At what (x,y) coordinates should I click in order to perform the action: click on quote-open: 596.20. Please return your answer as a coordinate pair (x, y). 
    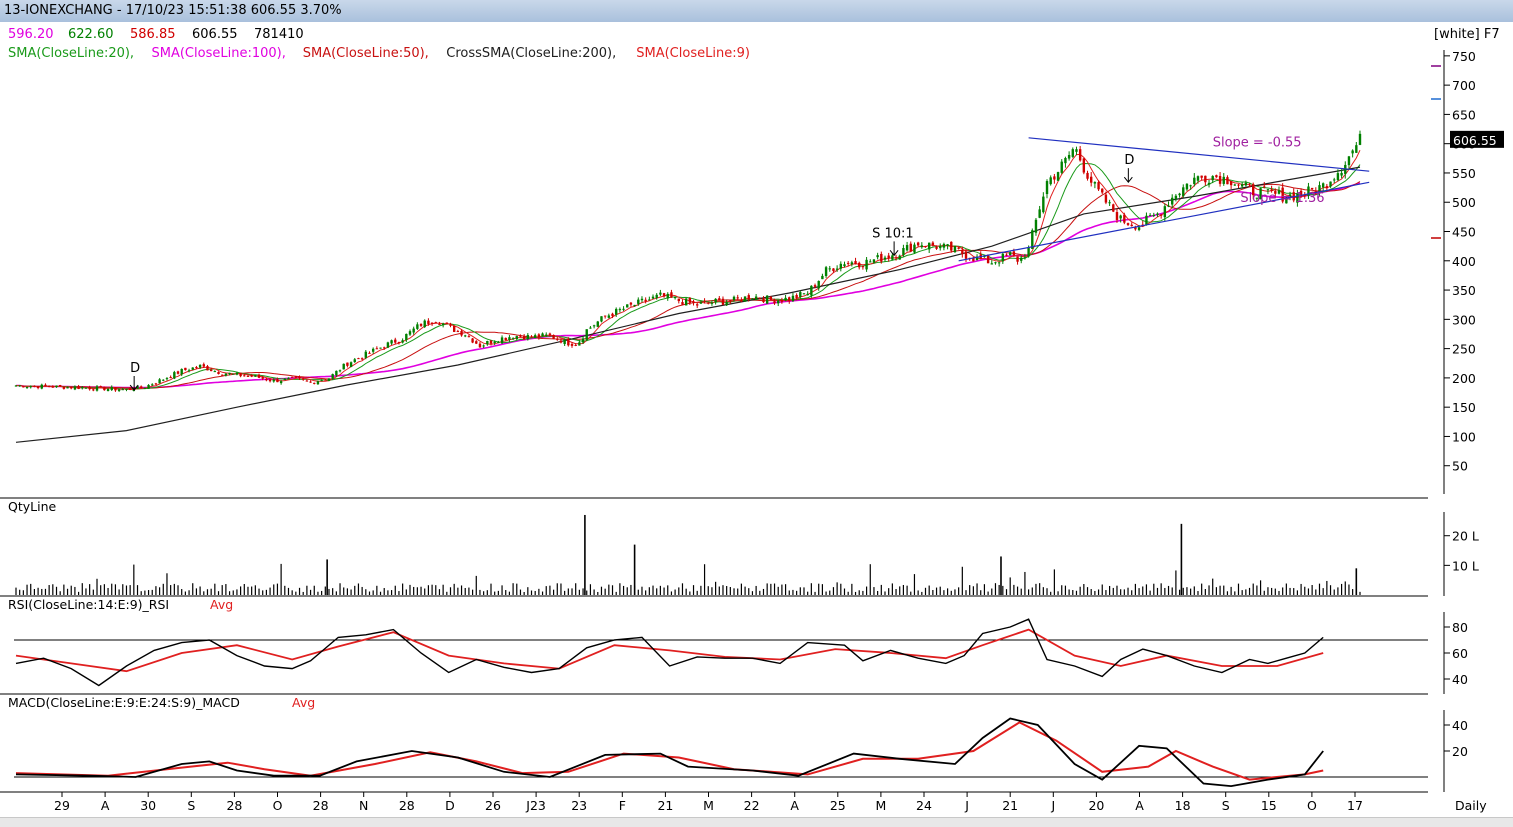
    Looking at the image, I should click on (31, 34).